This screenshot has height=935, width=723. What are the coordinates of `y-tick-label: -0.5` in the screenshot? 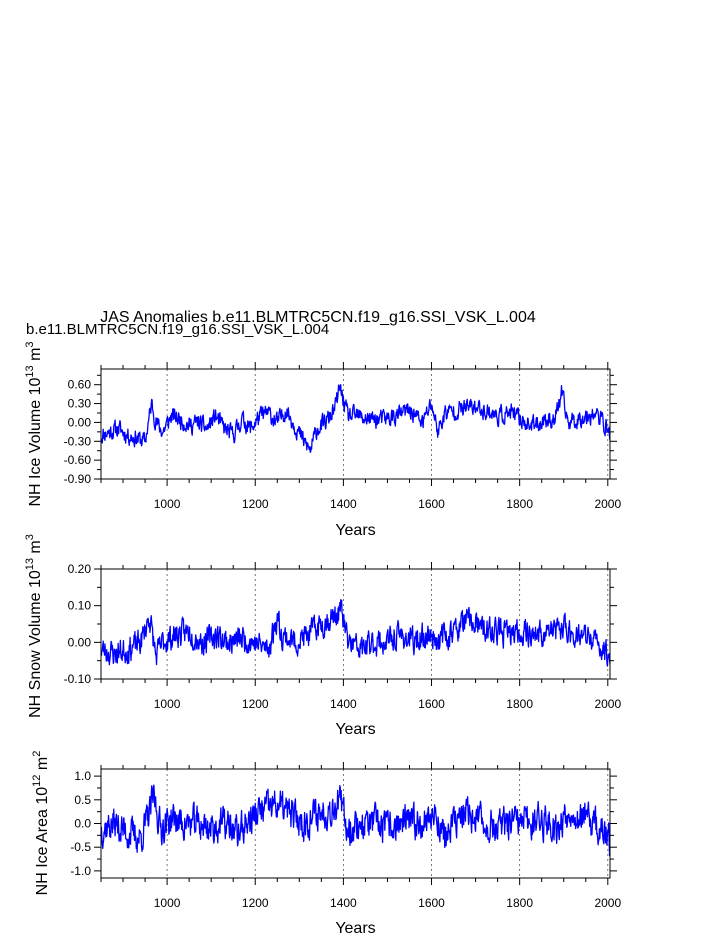 It's located at (80, 847).